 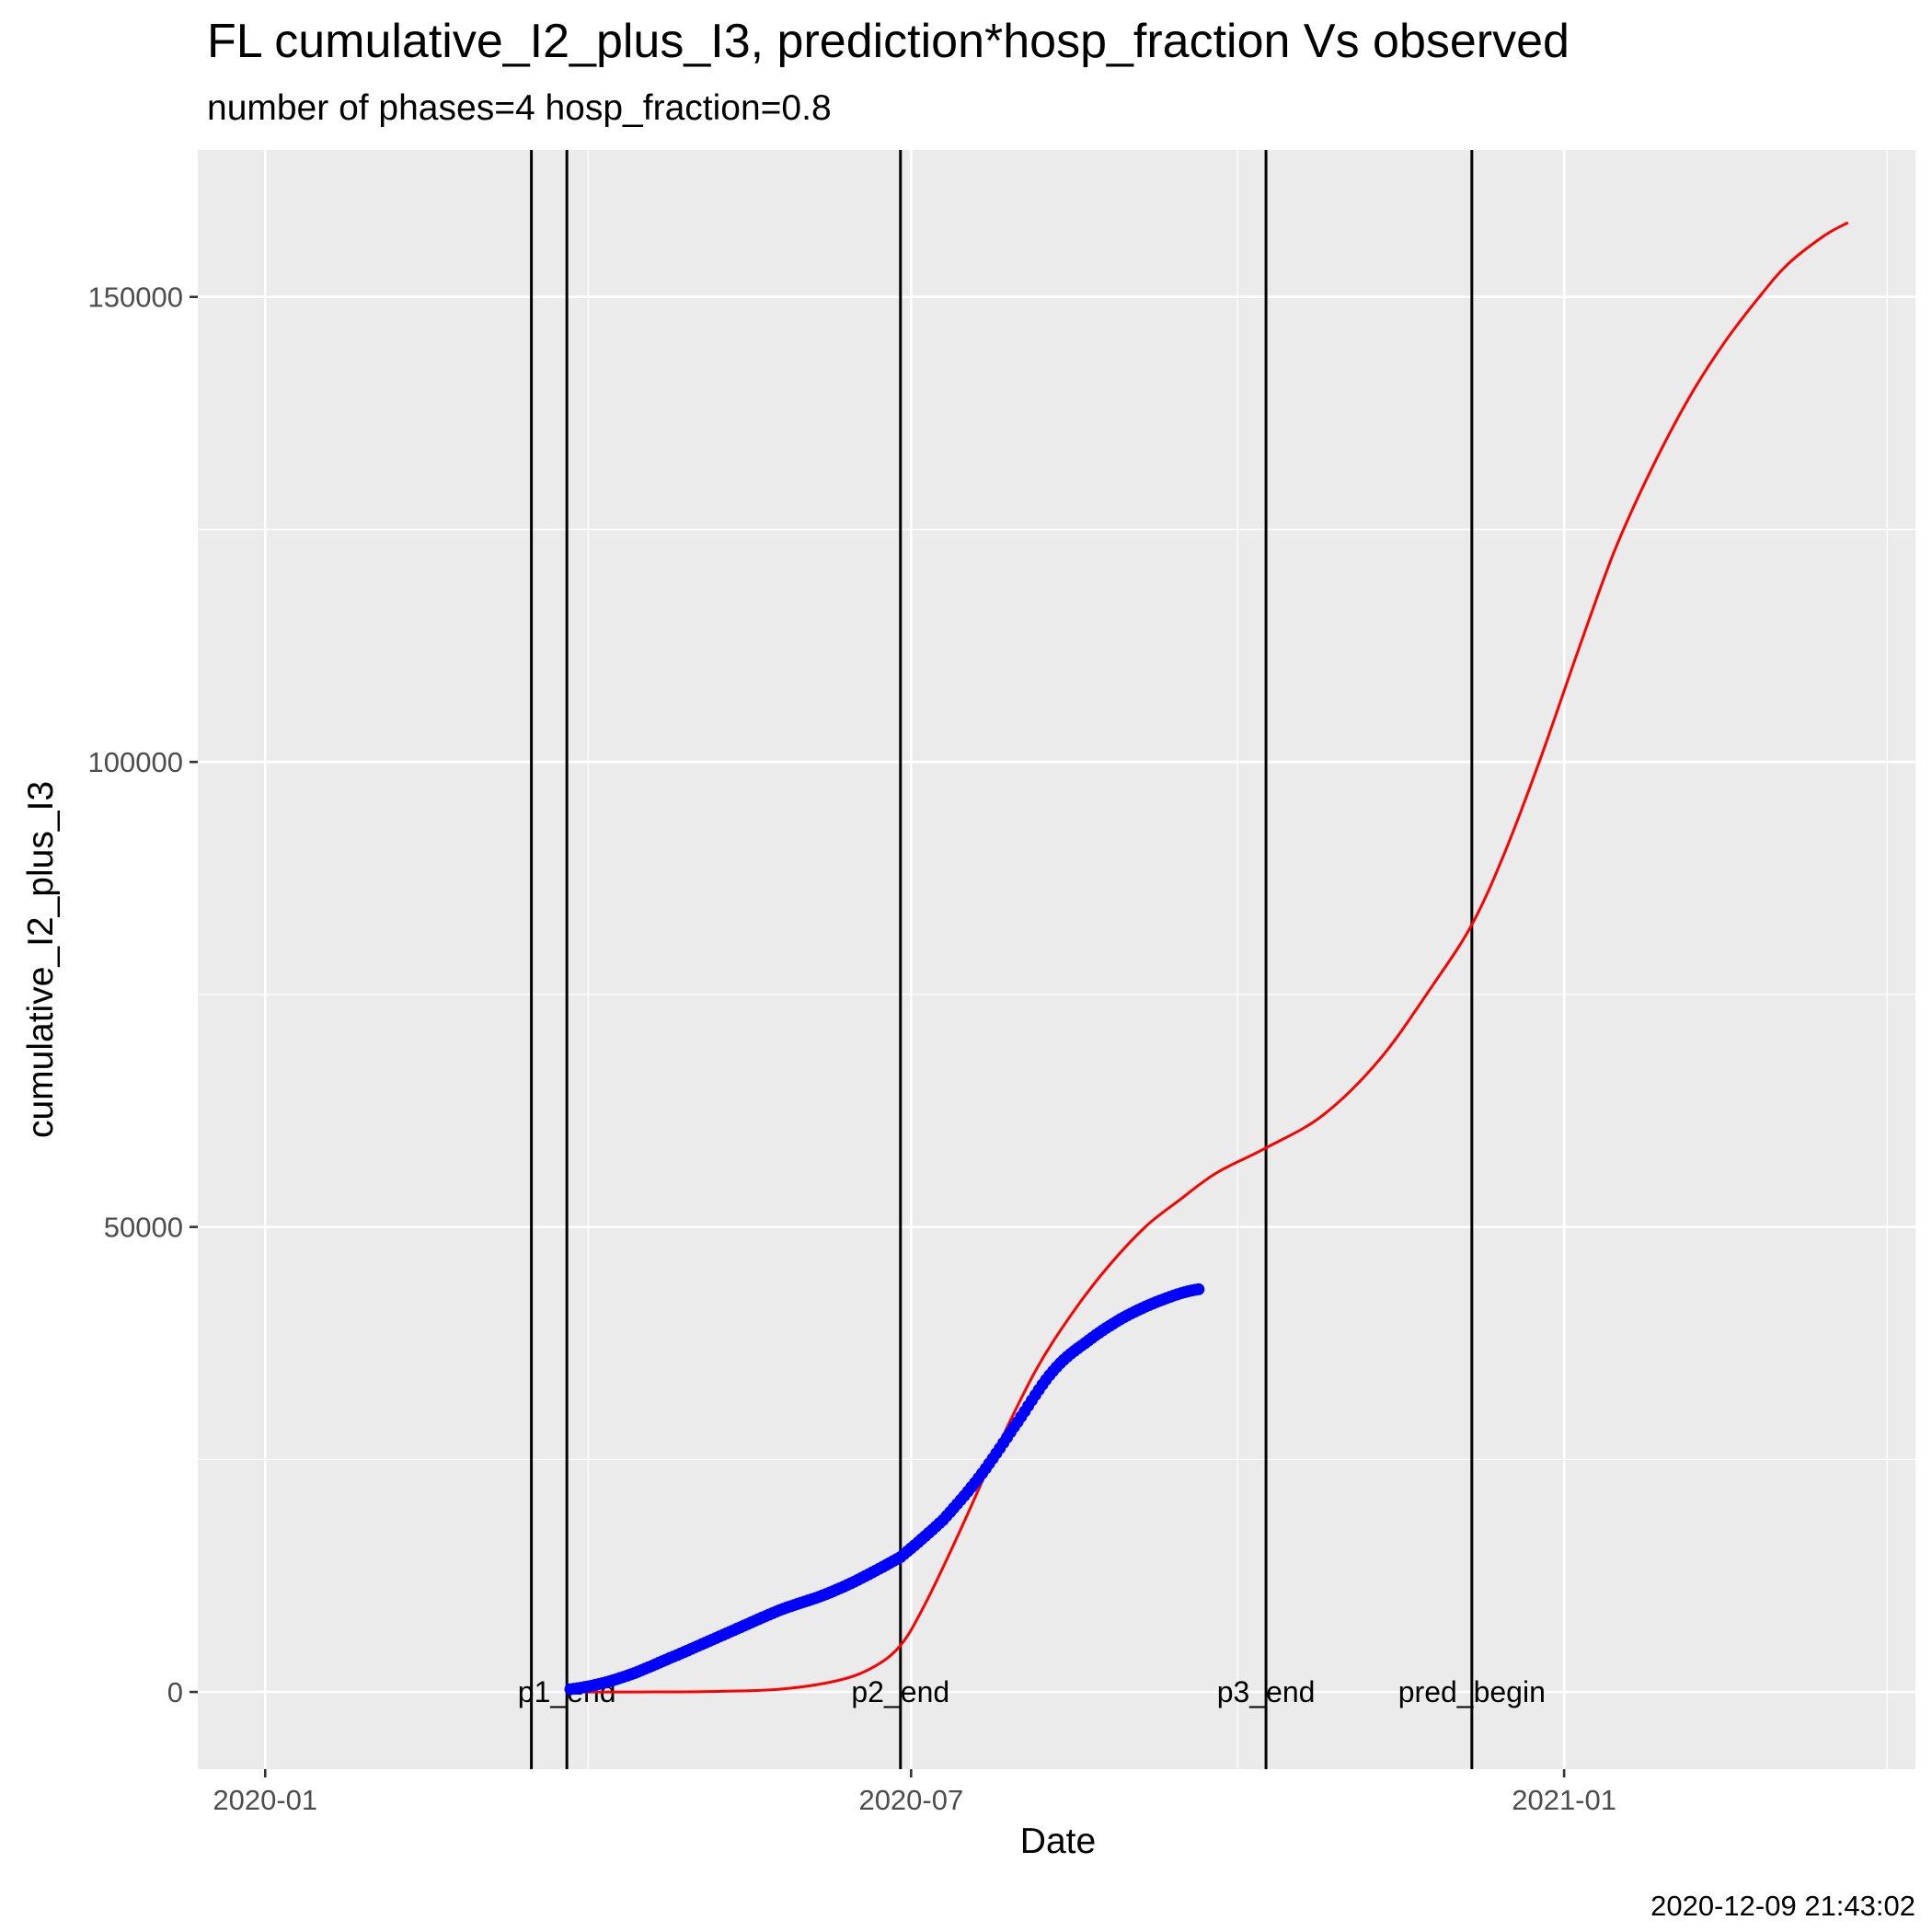 What do you see at coordinates (265, 1800) in the screenshot?
I see `x-tick-label: 2020-01` at bounding box center [265, 1800].